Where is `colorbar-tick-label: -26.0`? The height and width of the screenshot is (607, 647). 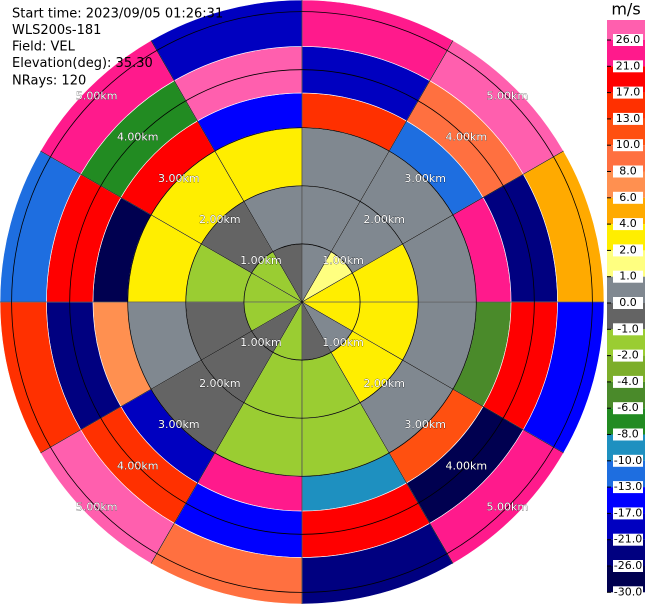 colorbar-tick-label: -26.0 is located at coordinates (628, 565).